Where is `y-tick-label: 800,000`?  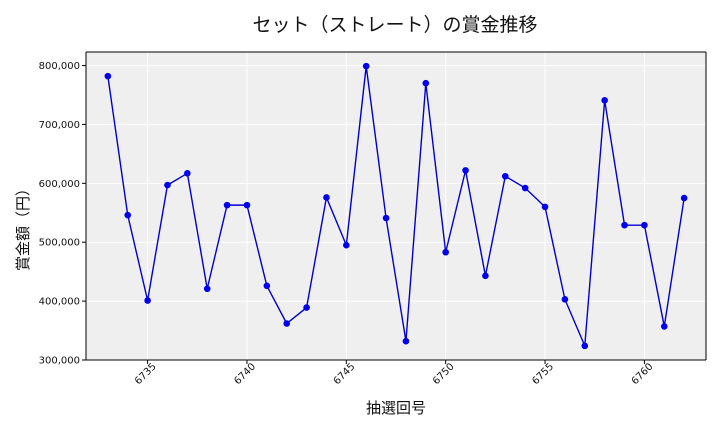
y-tick-label: 800,000 is located at coordinates (59, 66).